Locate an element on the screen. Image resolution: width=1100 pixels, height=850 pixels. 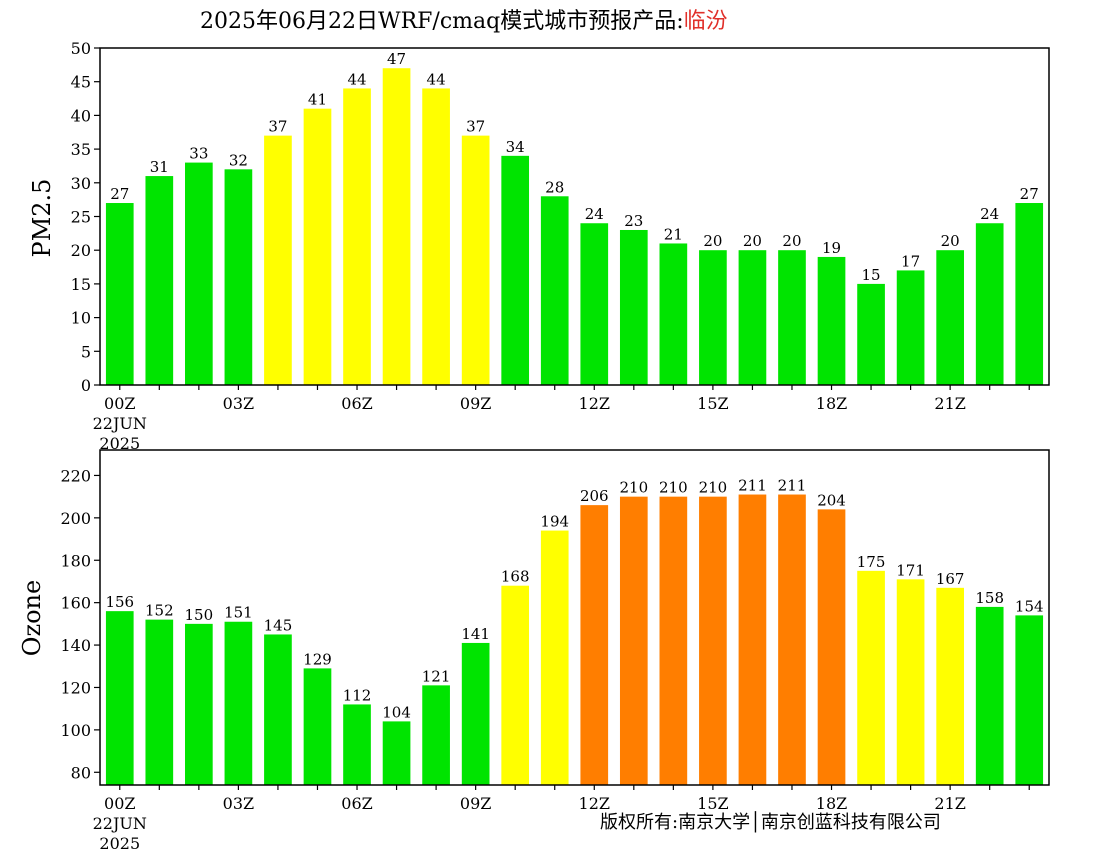
y-tick-label: 220 is located at coordinates (75, 475).